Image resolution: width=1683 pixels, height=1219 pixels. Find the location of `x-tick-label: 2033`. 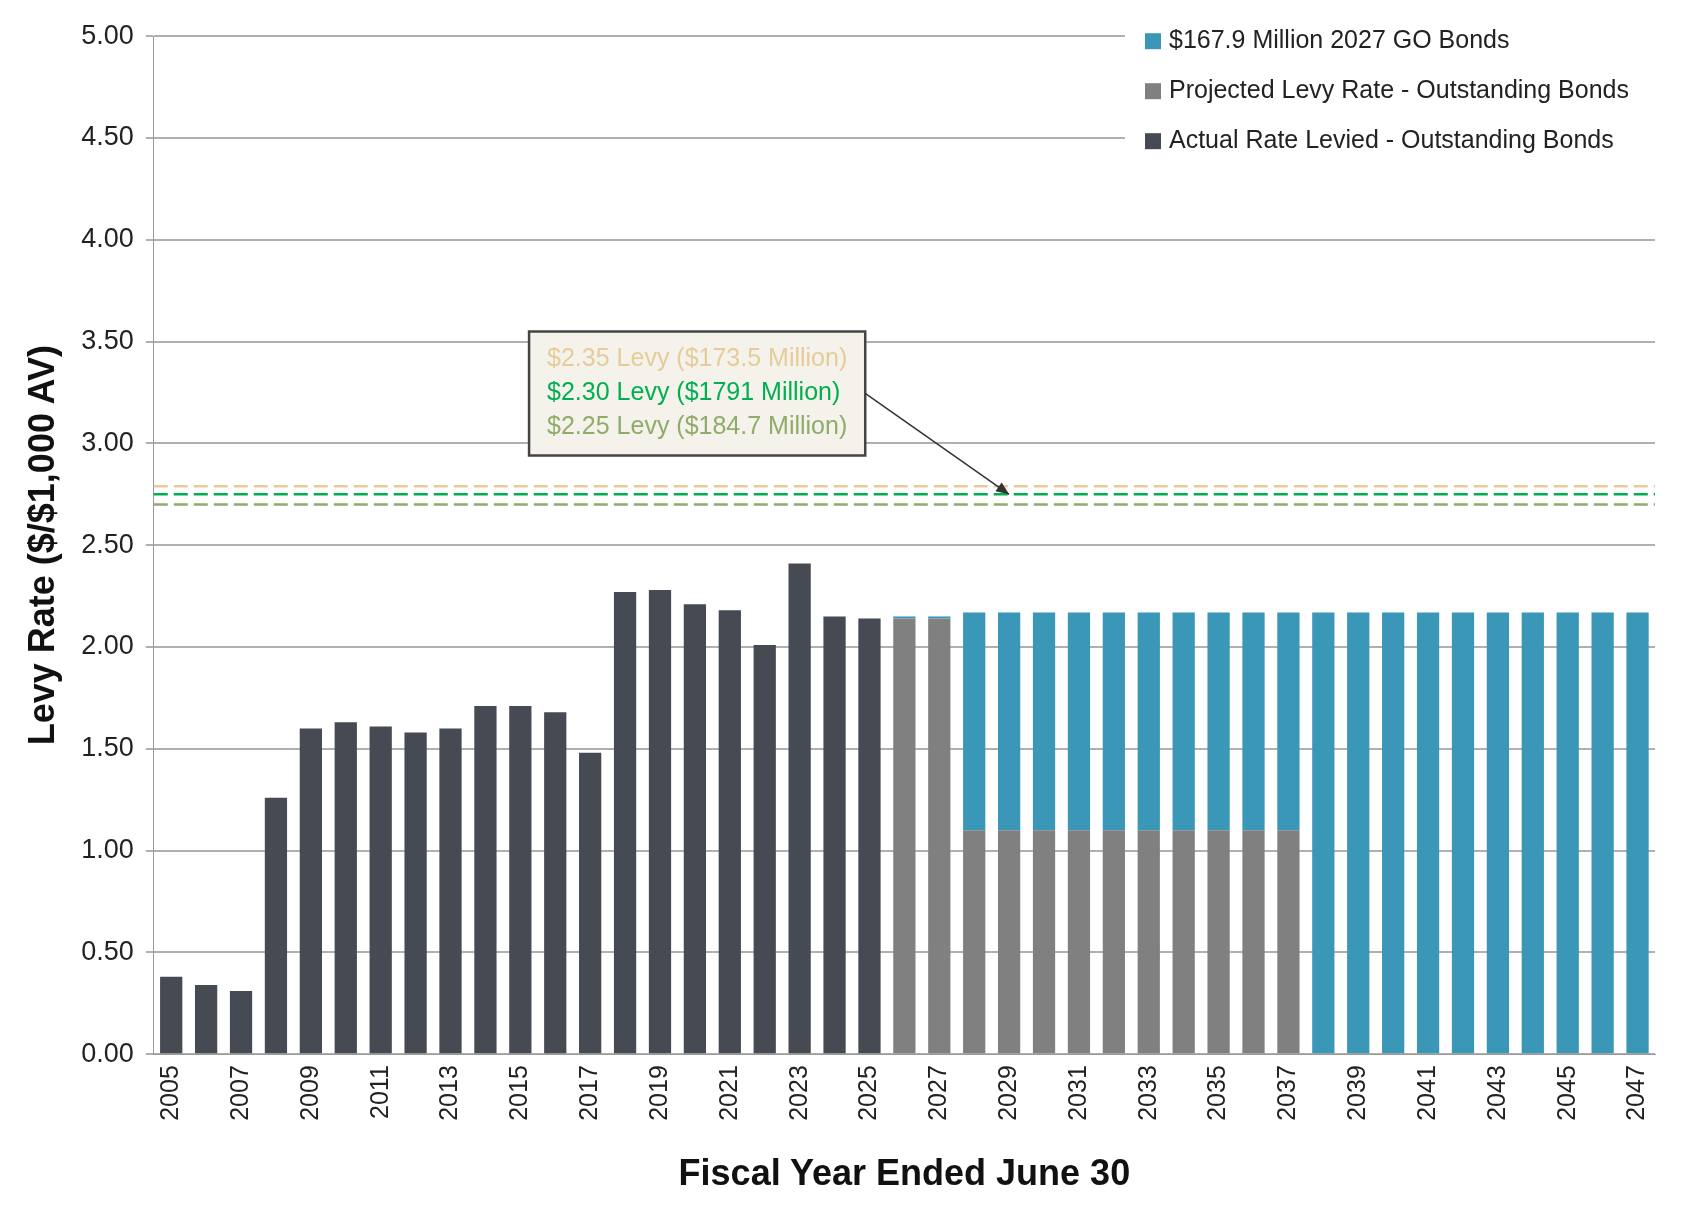

x-tick-label: 2033 is located at coordinates (1146, 1093).